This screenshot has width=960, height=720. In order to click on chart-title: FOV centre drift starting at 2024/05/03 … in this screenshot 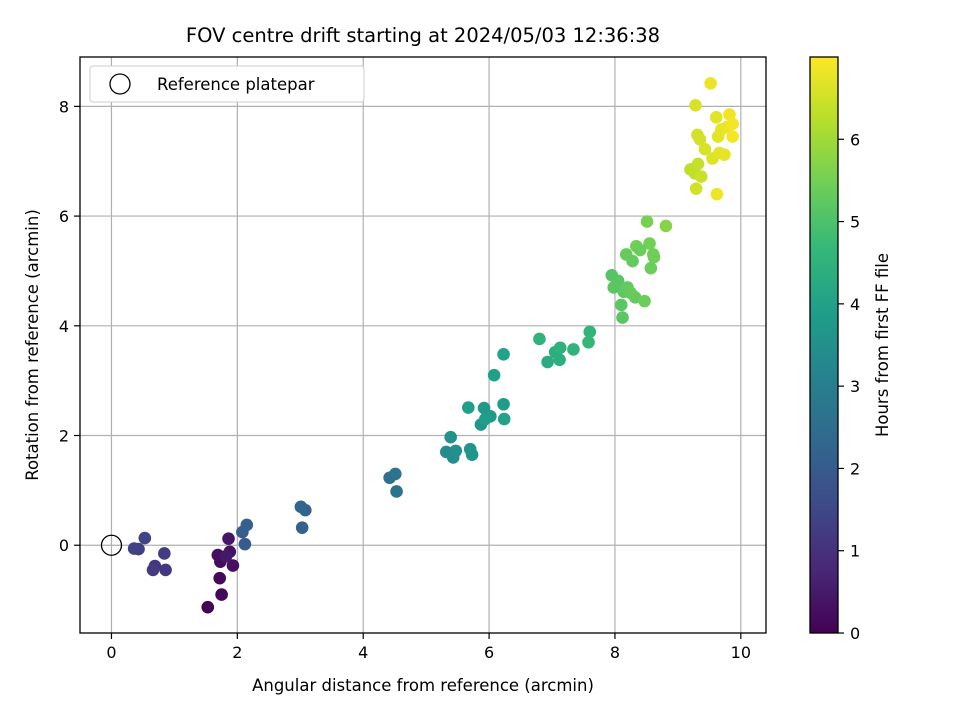, I will do `click(423, 35)`.